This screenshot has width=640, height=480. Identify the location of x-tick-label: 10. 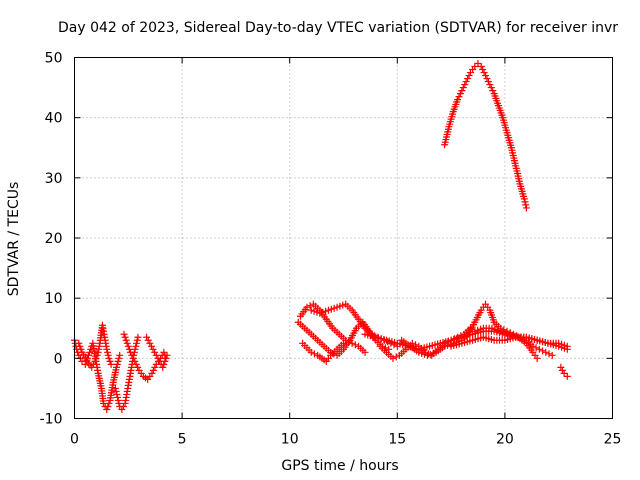
(290, 440).